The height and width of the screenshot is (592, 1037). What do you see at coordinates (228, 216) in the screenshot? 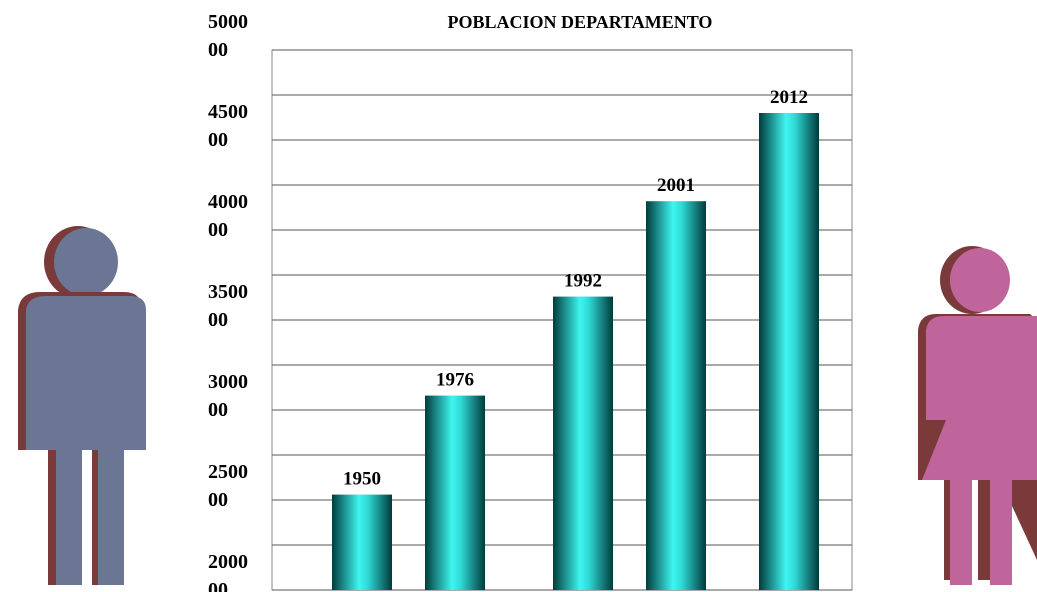
I see `y-tick-label: 4000 00` at bounding box center [228, 216].